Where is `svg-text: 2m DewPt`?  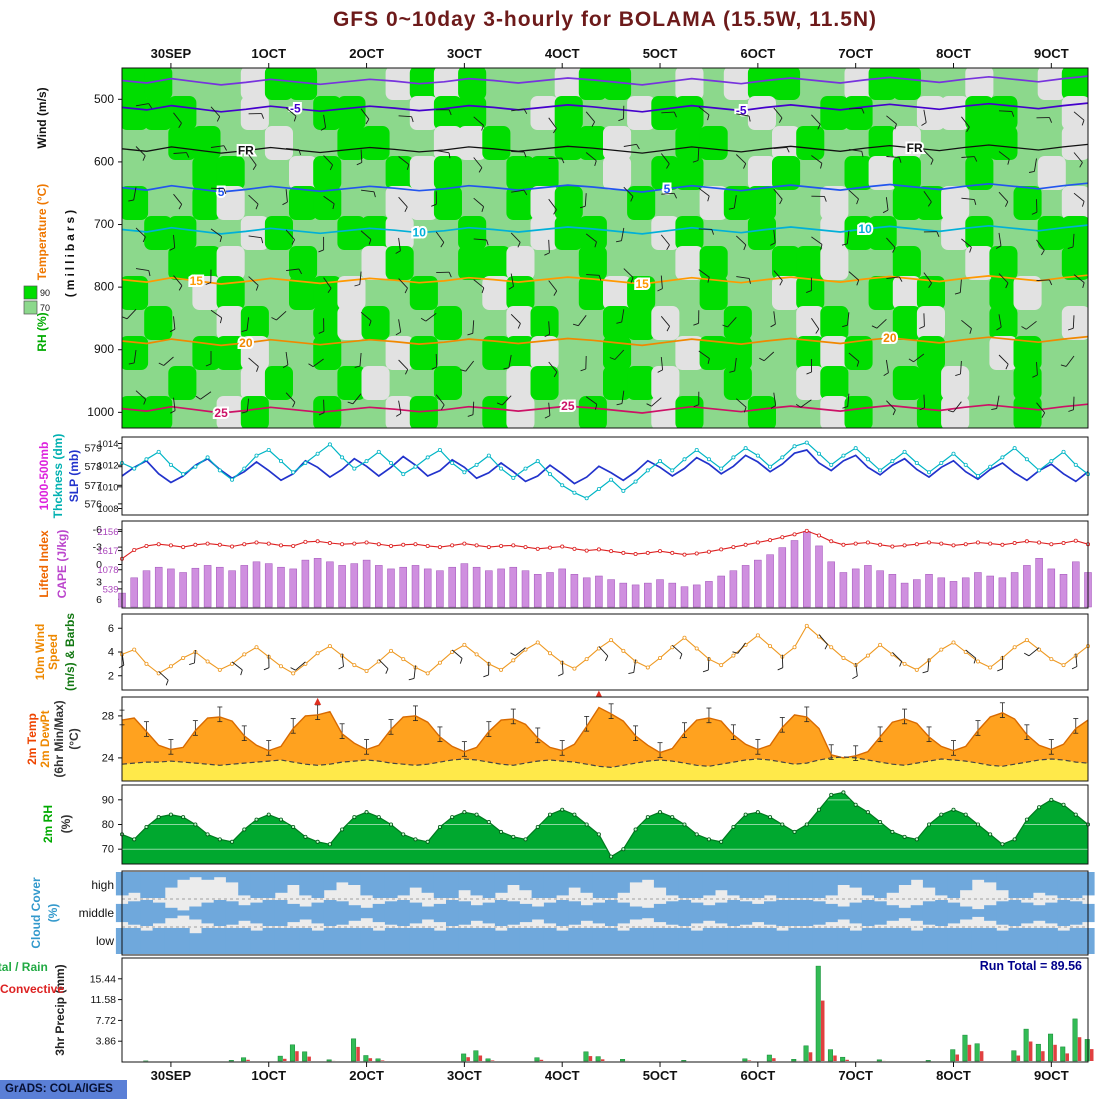
svg-text: 2m DewPt is located at coordinates (45, 738).